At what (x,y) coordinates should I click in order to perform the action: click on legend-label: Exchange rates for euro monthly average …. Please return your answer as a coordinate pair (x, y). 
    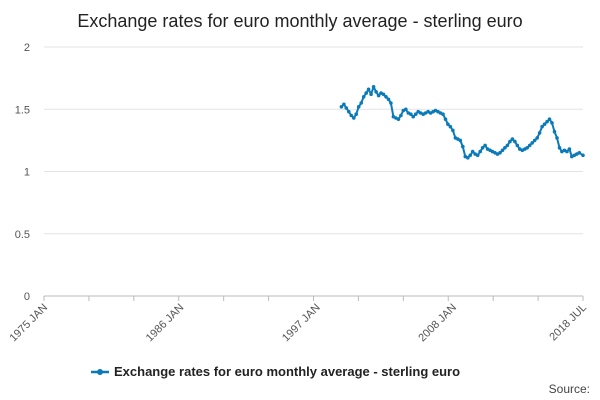
    Looking at the image, I should click on (287, 371).